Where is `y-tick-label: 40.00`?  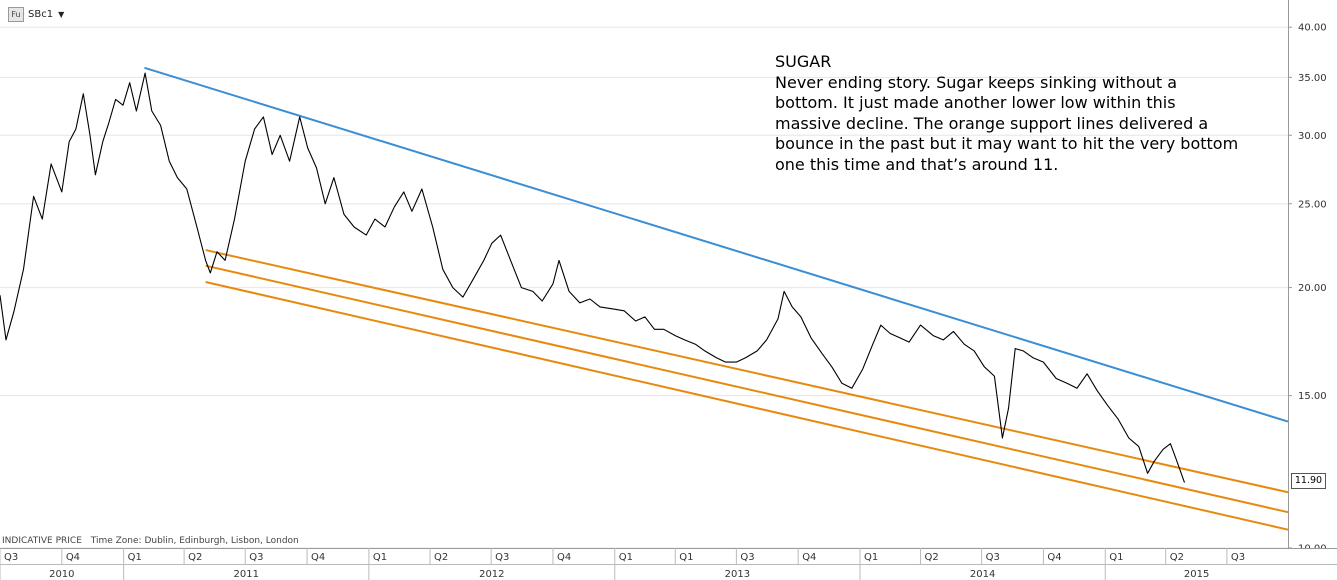
y-tick-label: 40.00 is located at coordinates (1312, 28).